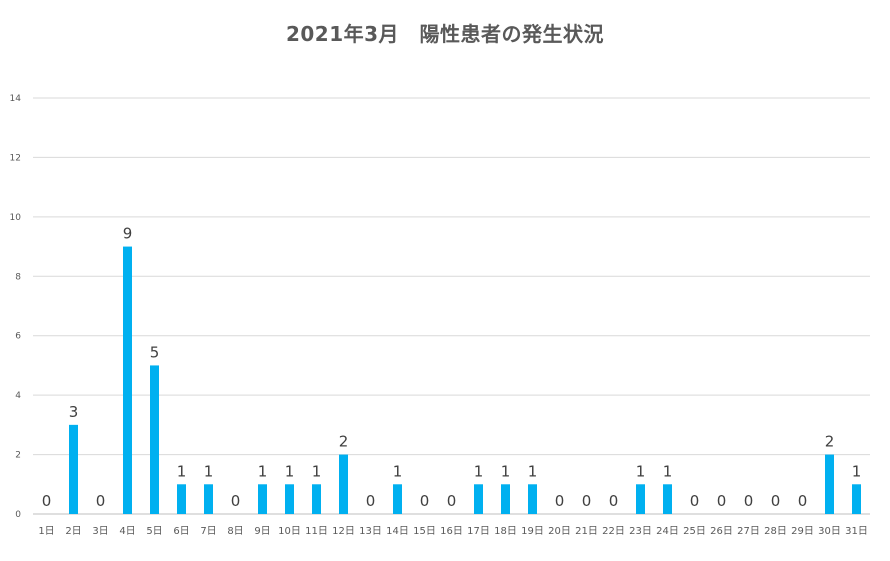 This screenshot has width=890, height=561. What do you see at coordinates (478, 531) in the screenshot?
I see `x-tick-label: 17日` at bounding box center [478, 531].